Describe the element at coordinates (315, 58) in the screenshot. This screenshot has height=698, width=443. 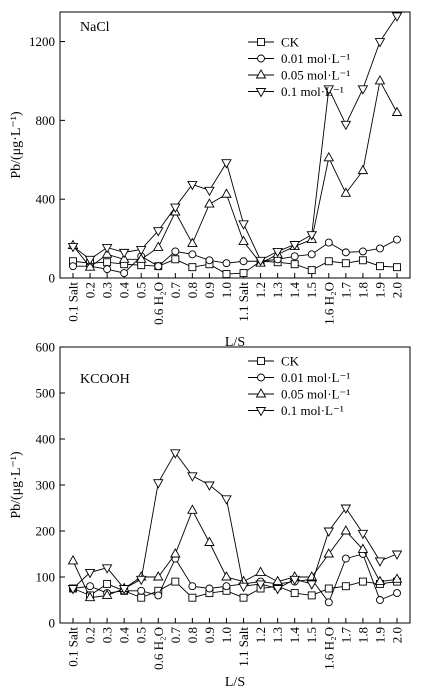
I see `legend-label: 0.01 mol·L⁻¹` at that location.